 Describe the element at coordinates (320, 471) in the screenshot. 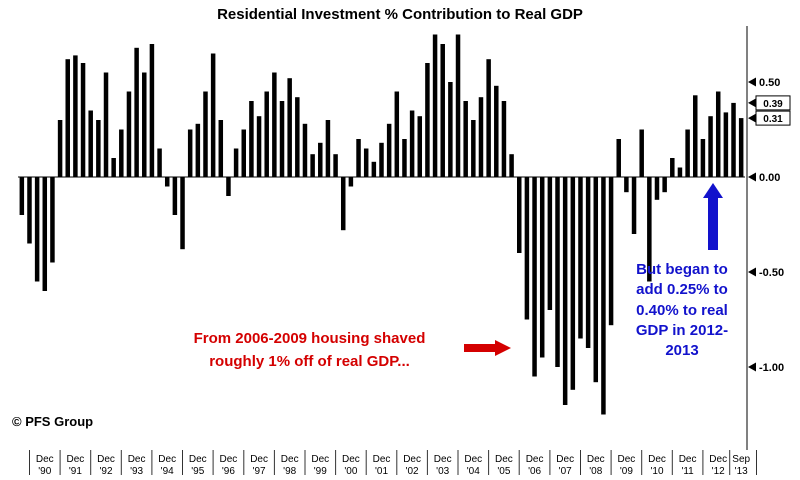

I see `x-tick-label-year: '99` at that location.